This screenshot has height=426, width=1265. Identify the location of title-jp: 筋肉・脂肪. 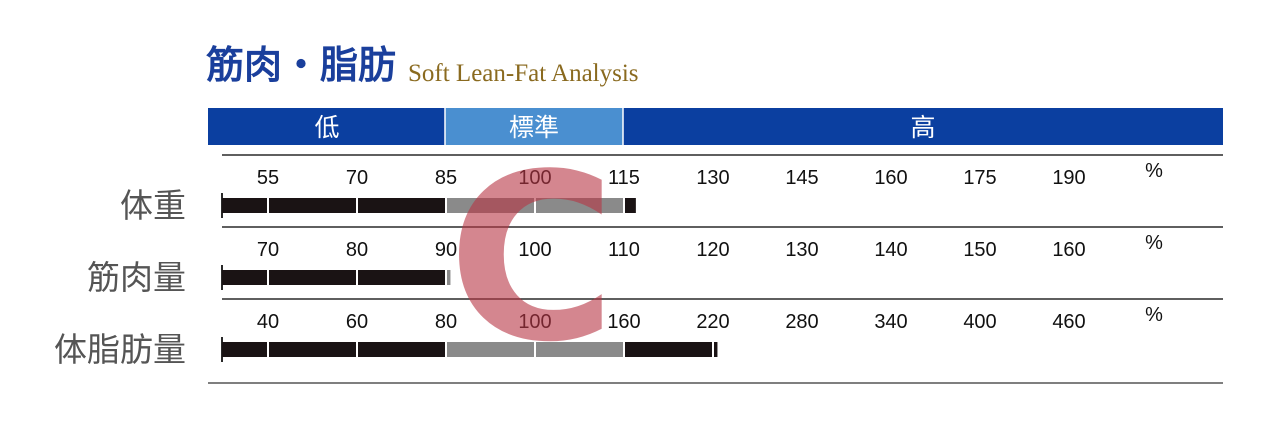
(301, 65).